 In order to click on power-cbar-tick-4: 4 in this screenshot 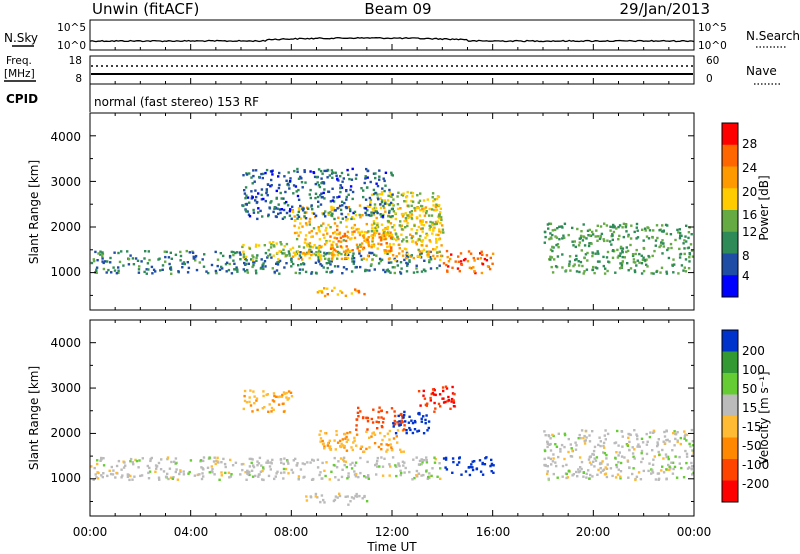, I will do `click(746, 276)`.